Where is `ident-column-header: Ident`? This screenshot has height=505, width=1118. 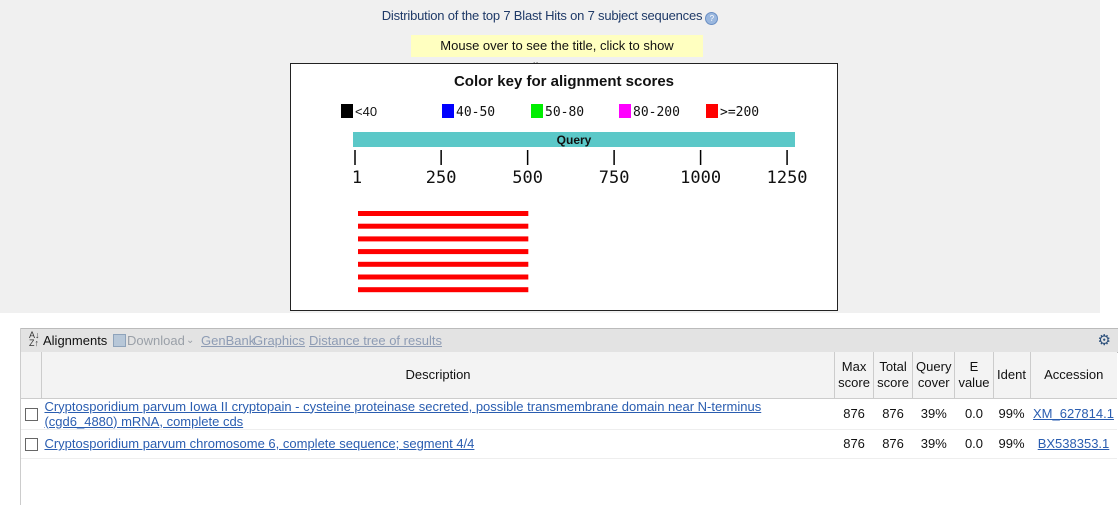
ident-column-header: Ident is located at coordinates (1012, 375).